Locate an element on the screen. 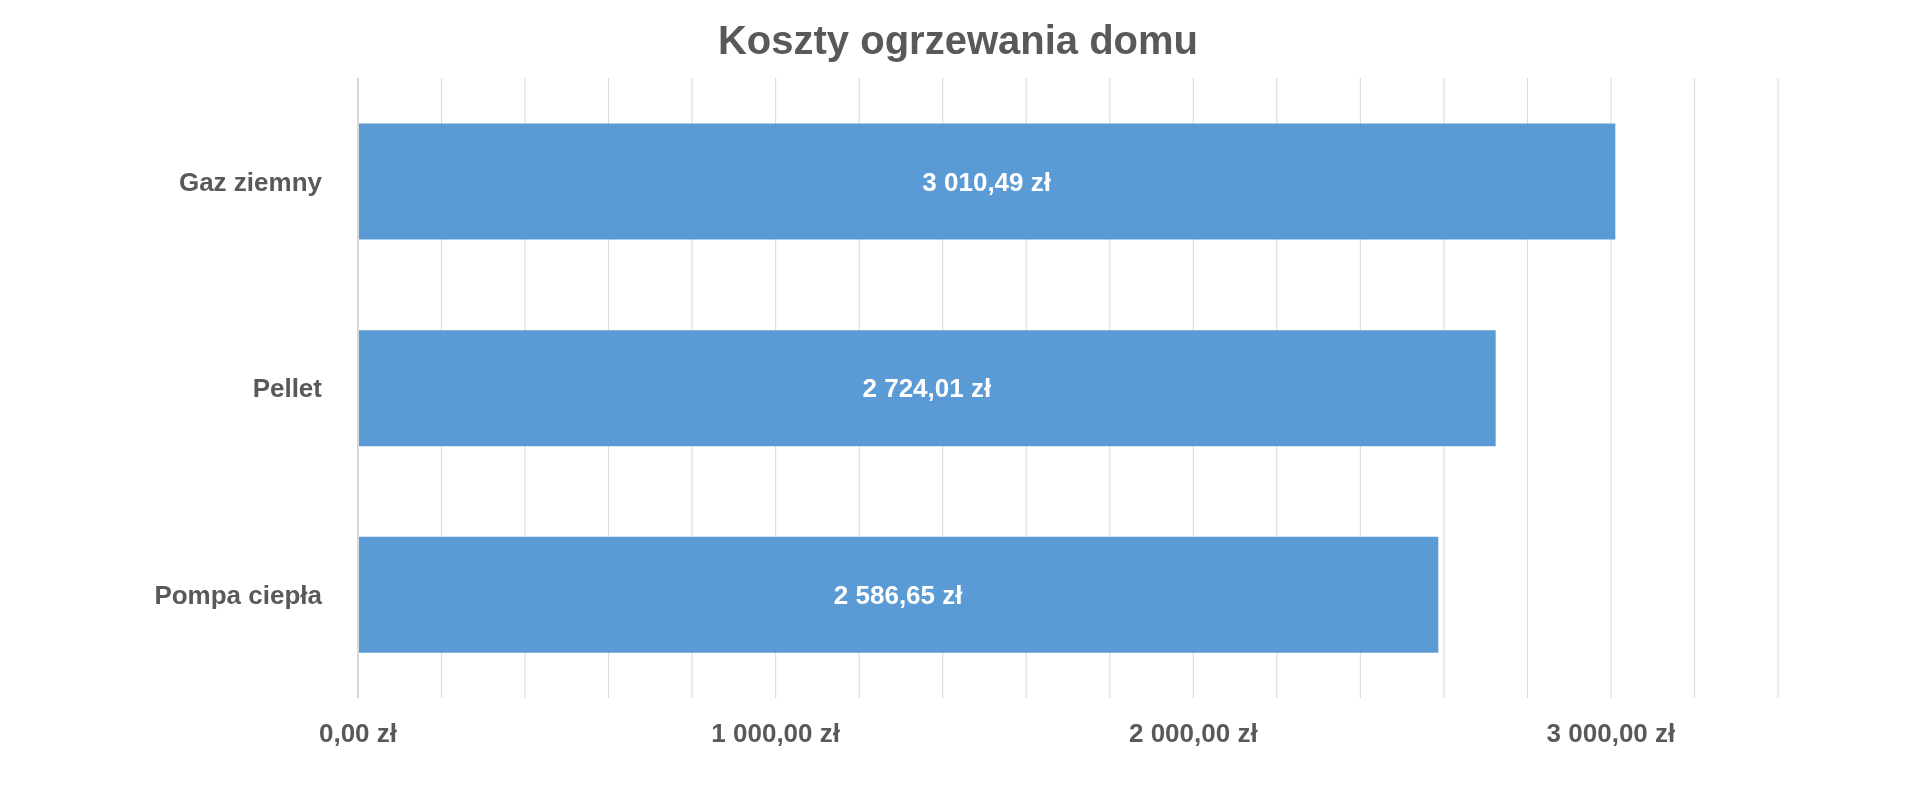 The height and width of the screenshot is (800, 1920). y-tick-label: Gaz ziemny is located at coordinates (250, 181).